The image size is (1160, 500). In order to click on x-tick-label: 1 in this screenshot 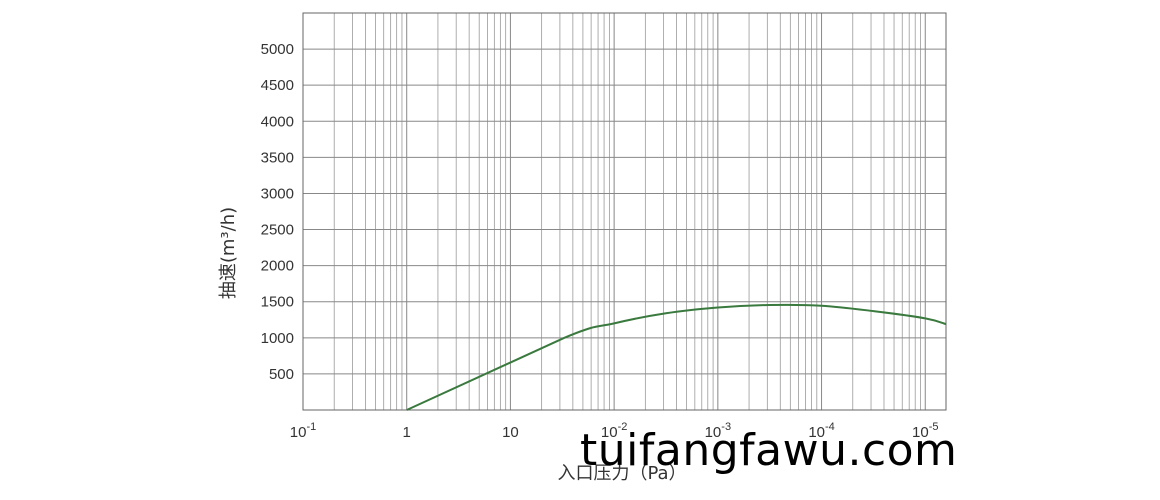, I will do `click(407, 432)`.